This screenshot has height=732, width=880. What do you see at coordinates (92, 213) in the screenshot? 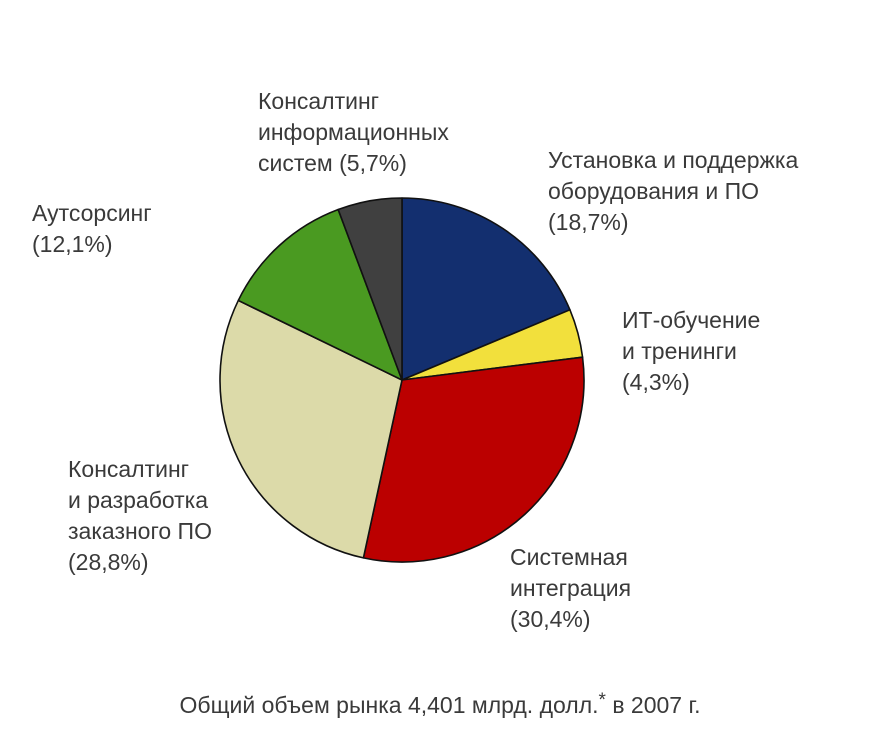
I see `label-slice-4-line-0: Аутсорсинг` at bounding box center [92, 213].